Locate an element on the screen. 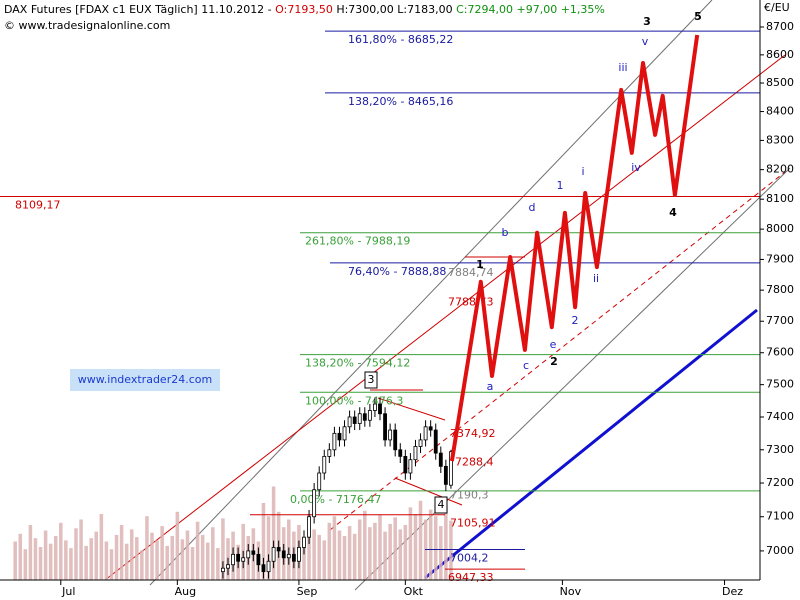 This screenshot has height=600, width=800. y-tick-label: 8000 is located at coordinates (780, 228).